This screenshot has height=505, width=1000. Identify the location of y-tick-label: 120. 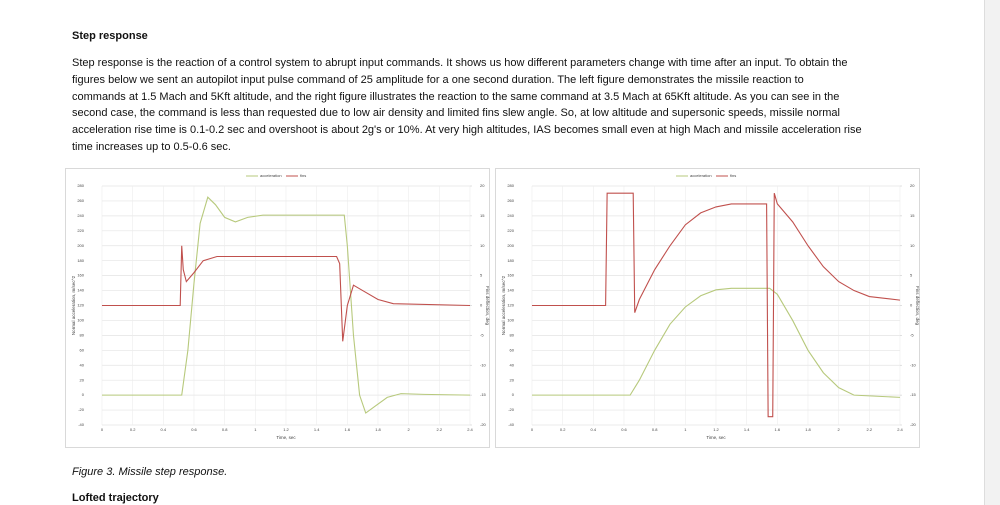
(80, 305).